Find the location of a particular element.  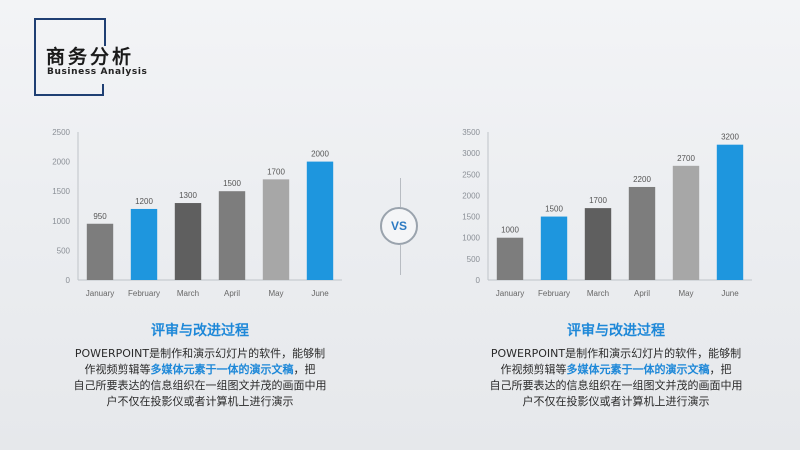

y-tick-label: 3500 is located at coordinates (471, 132).